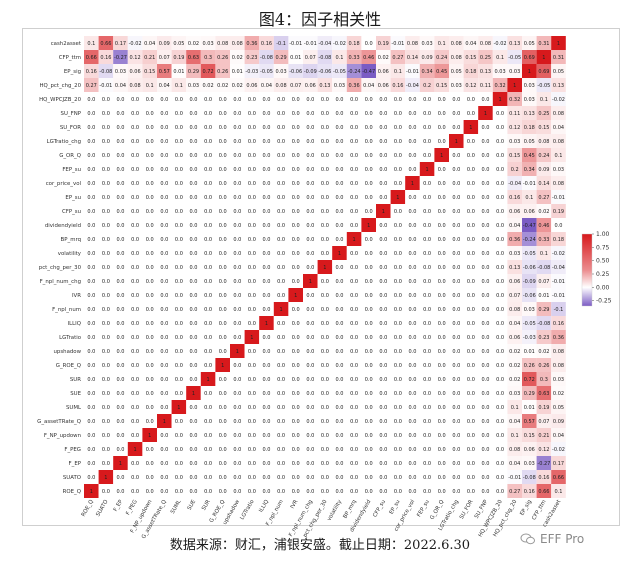  Describe the element at coordinates (251, 44) in the screenshot. I see `cell-value-label: 0.36` at that location.